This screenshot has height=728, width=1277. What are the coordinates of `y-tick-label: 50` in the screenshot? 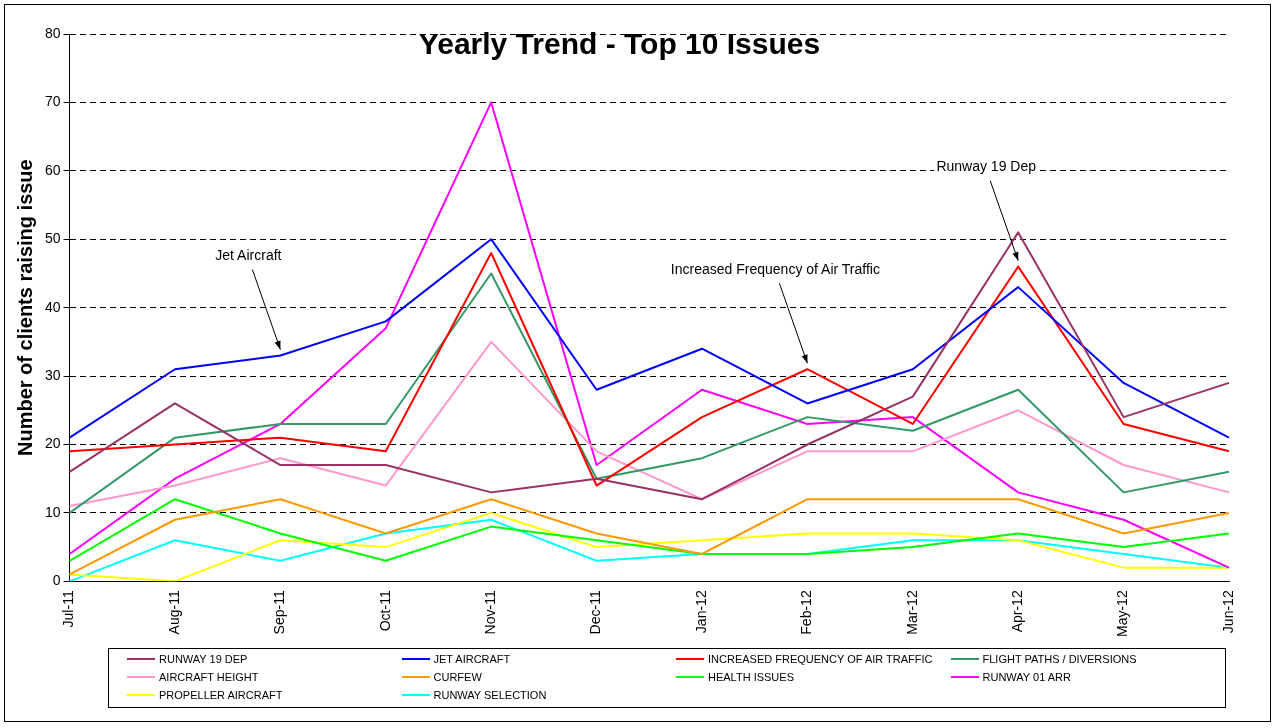 It's located at (52, 238).